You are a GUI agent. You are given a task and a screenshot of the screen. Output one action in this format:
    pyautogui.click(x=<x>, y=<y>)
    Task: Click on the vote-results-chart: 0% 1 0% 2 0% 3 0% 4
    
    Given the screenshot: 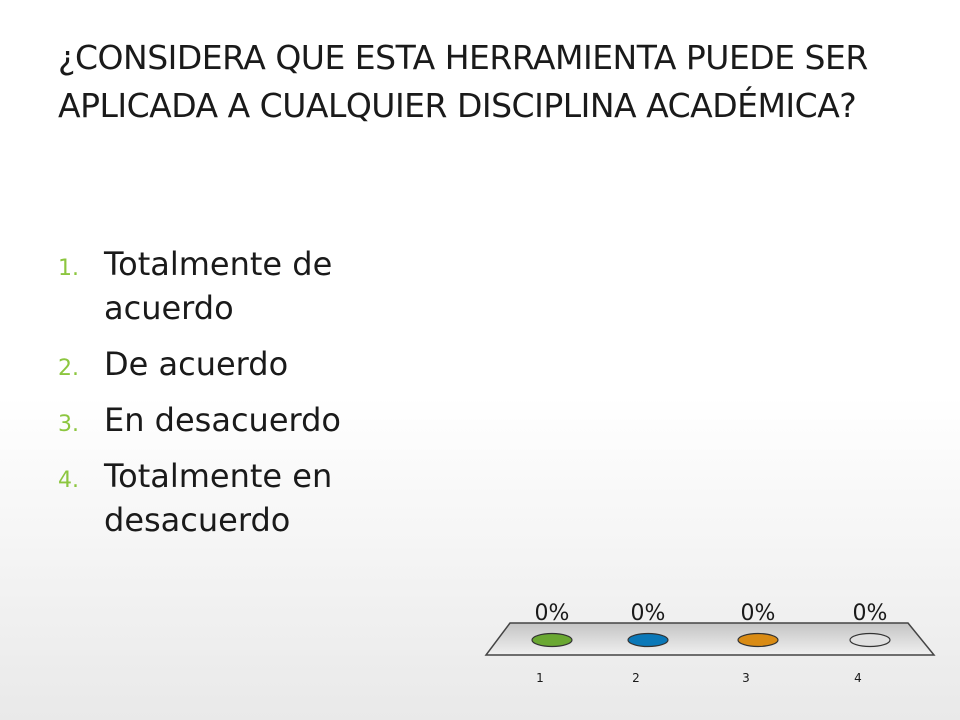 What is the action you would take?
    pyautogui.click(x=710, y=643)
    